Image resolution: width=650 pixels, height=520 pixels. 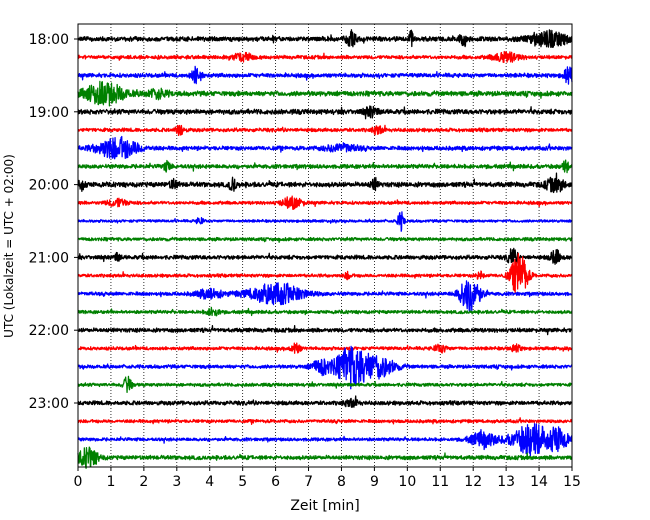 What do you see at coordinates (143, 482) in the screenshot?
I see `x-tick-label-2: 2` at bounding box center [143, 482].